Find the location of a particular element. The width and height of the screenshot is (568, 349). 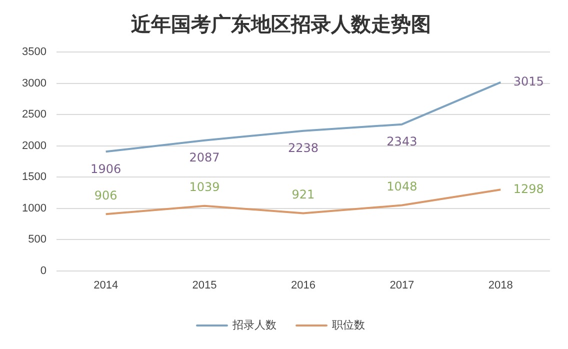

y-tick-label: 3000 is located at coordinates (34, 83).